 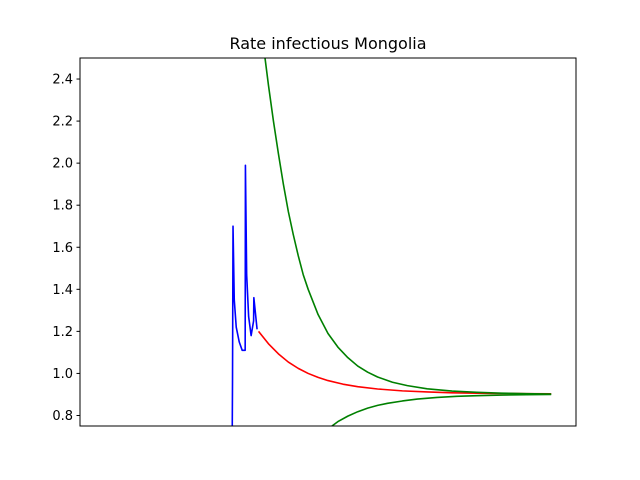 What do you see at coordinates (62, 416) in the screenshot?
I see `y-tick-label: 0.8` at bounding box center [62, 416].